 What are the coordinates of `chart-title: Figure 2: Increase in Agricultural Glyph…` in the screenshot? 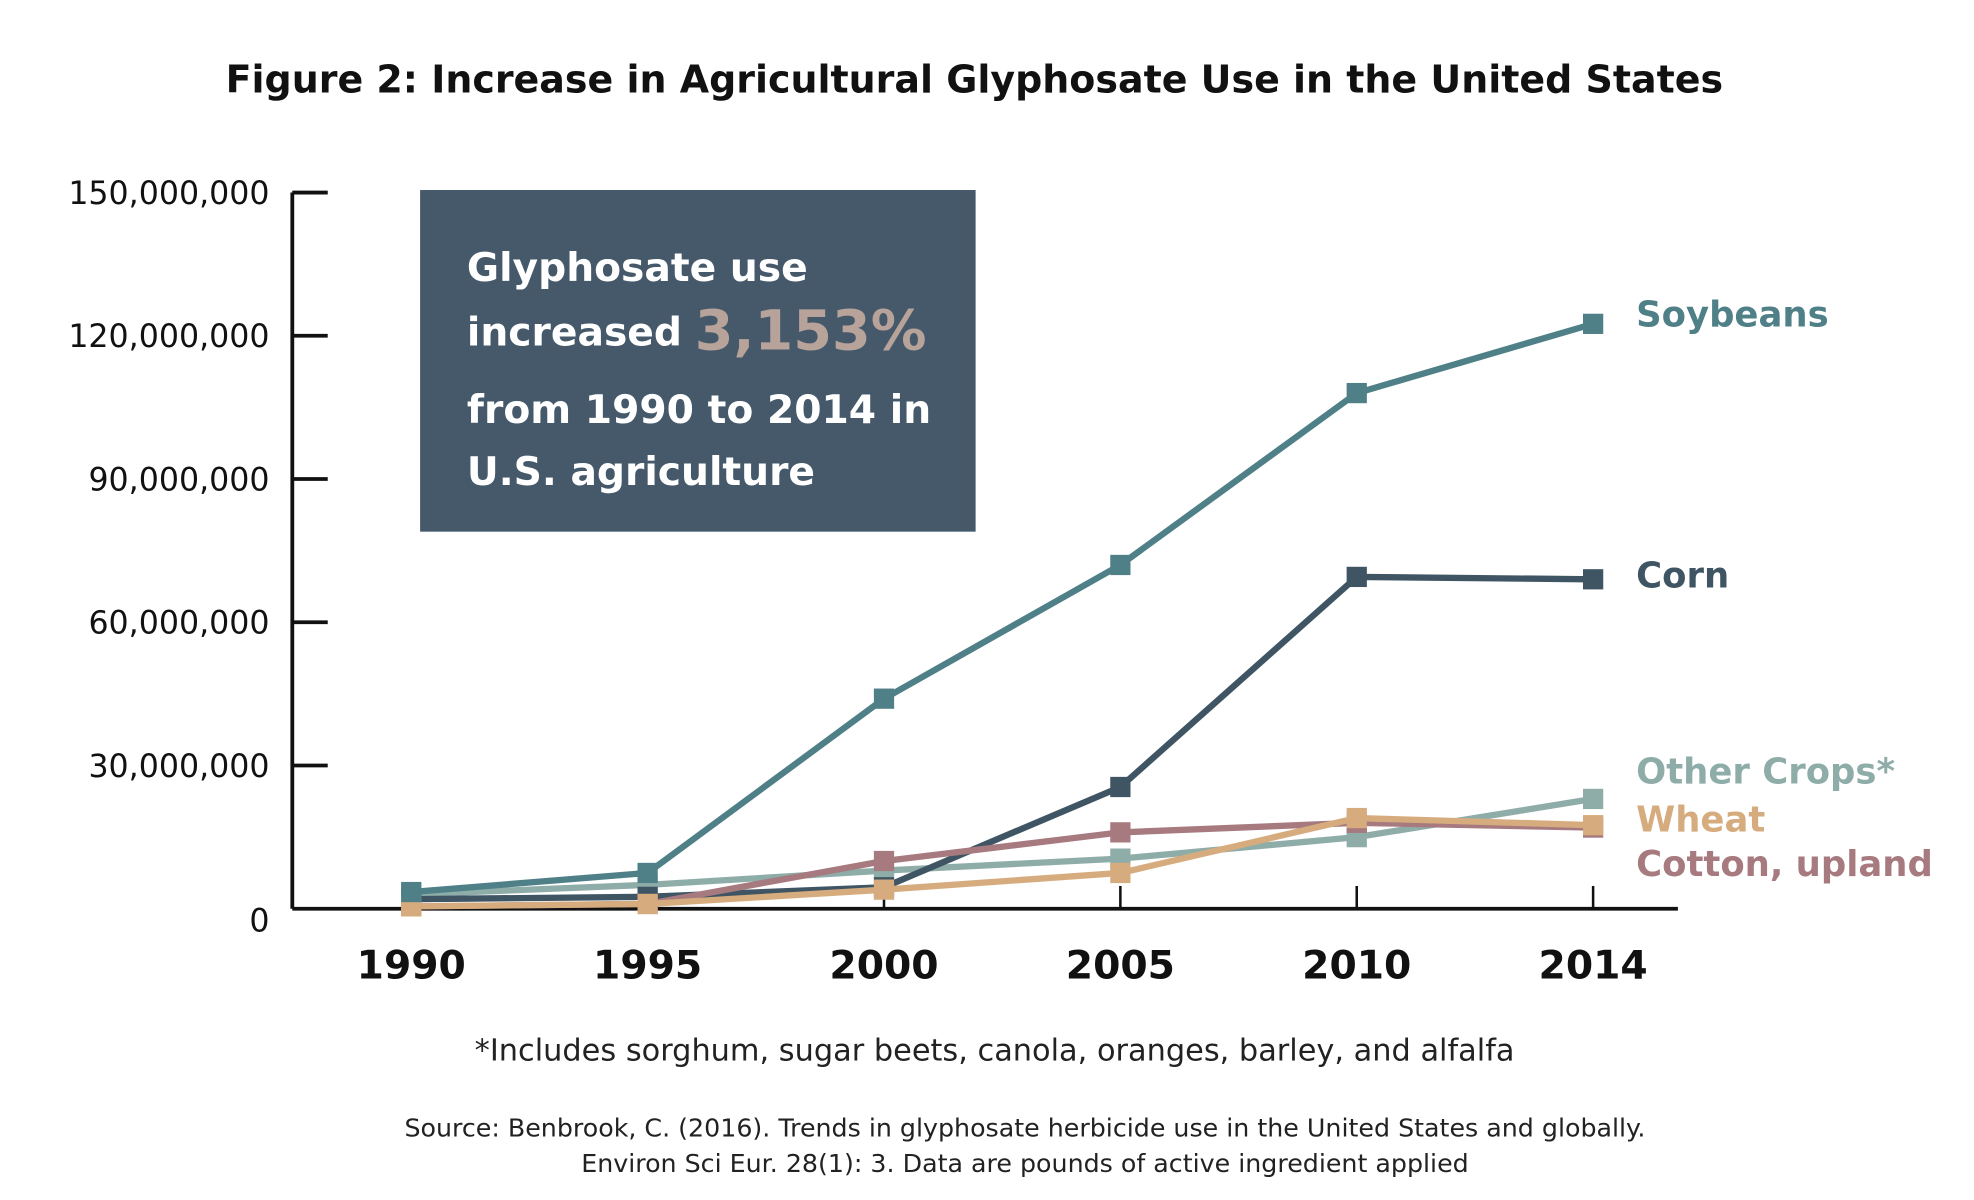 It's located at (974, 80).